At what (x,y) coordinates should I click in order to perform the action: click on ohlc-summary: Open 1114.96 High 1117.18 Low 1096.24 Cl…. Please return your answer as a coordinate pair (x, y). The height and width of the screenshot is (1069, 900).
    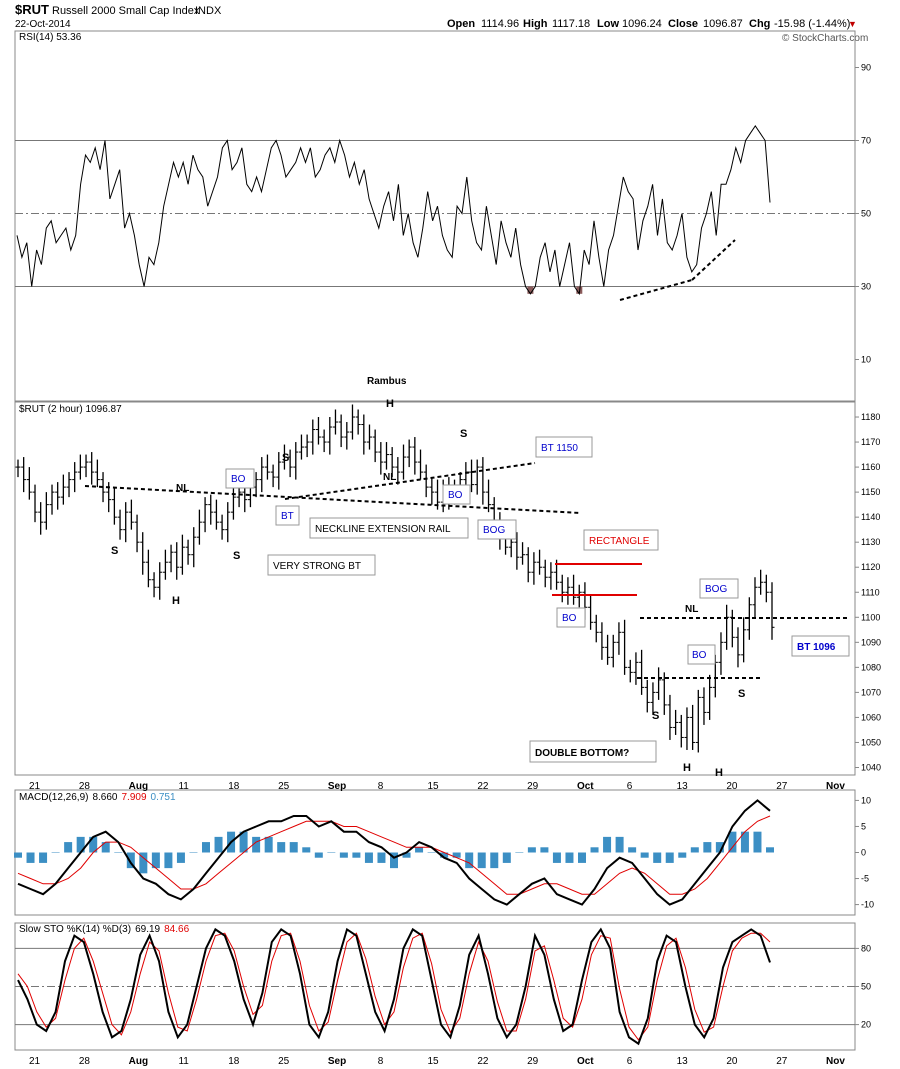
    Looking at the image, I should click on (652, 24).